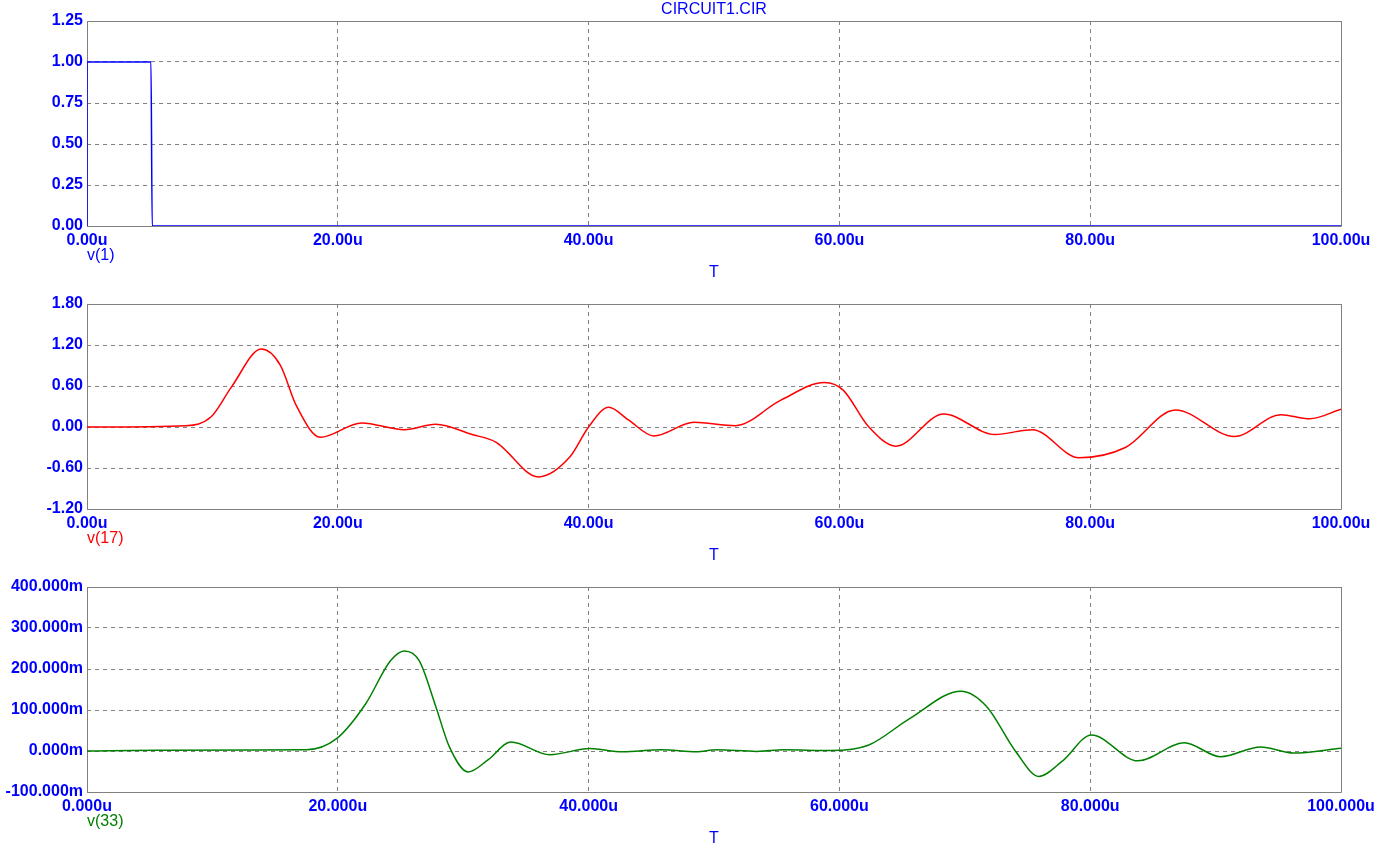  What do you see at coordinates (46, 668) in the screenshot?
I see `y-tick-label: 200.000m` at bounding box center [46, 668].